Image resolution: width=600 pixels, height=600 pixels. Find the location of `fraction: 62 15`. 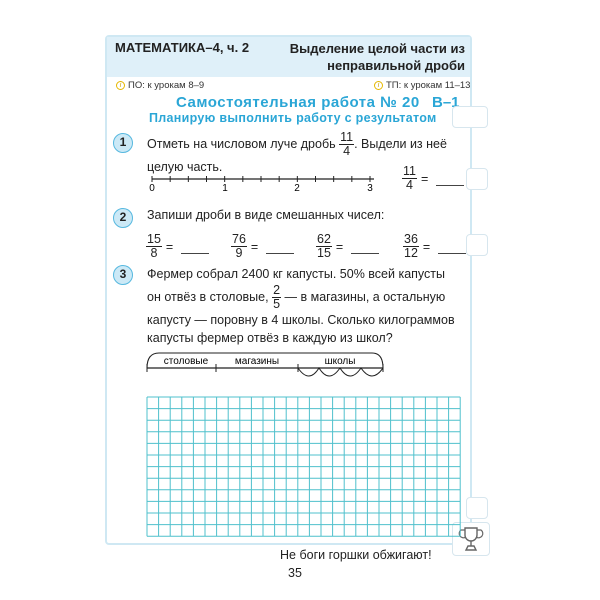

fraction: 62 15 is located at coordinates (324, 246).